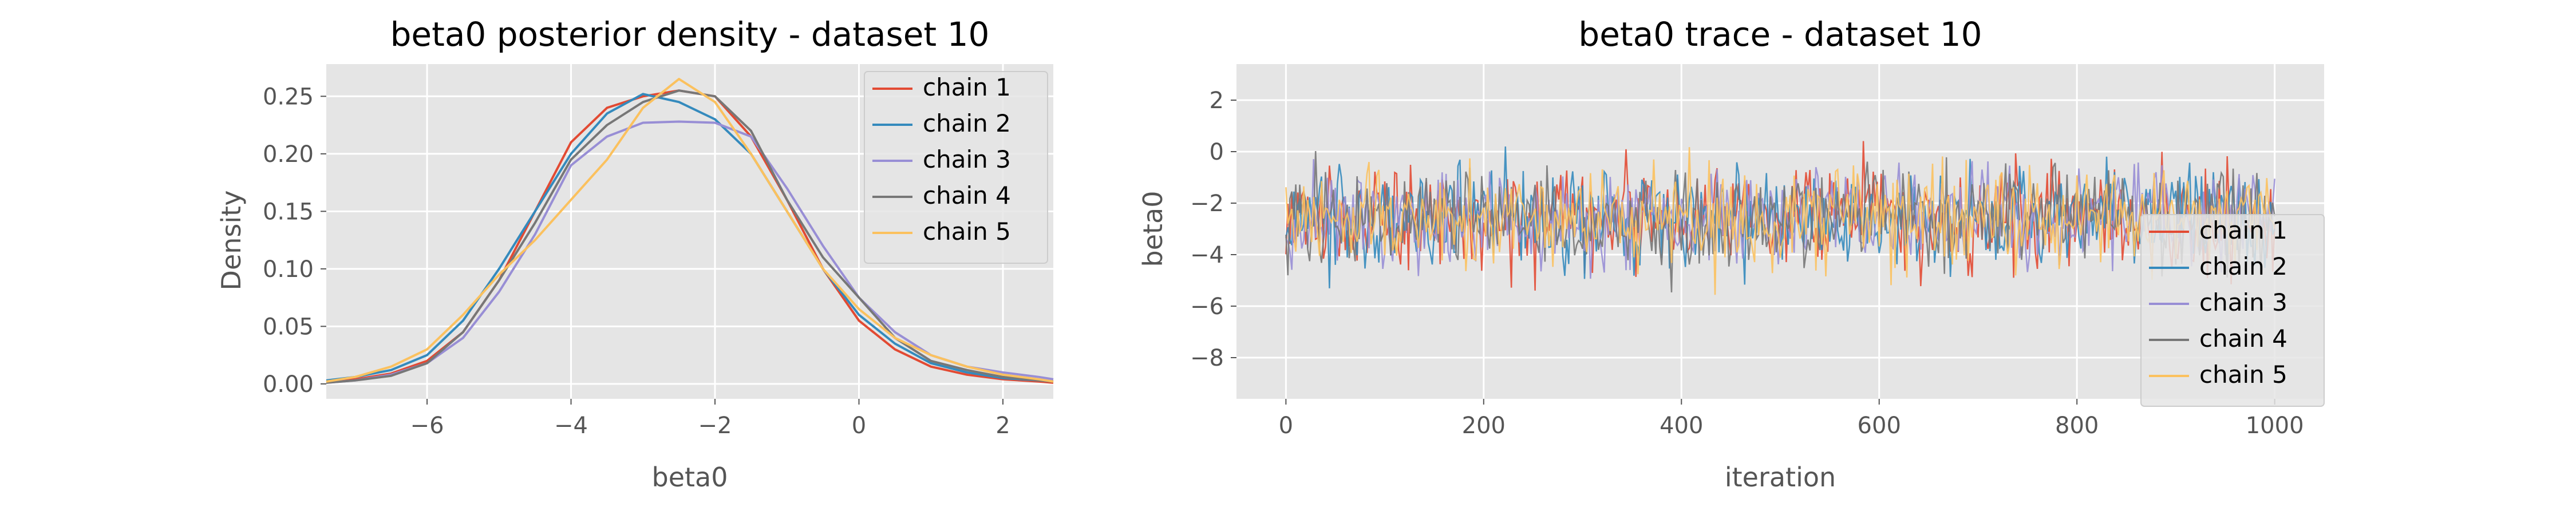 The width and height of the screenshot is (2576, 515). What do you see at coordinates (288, 327) in the screenshot?
I see `y-tick-label: 0.05` at bounding box center [288, 327].